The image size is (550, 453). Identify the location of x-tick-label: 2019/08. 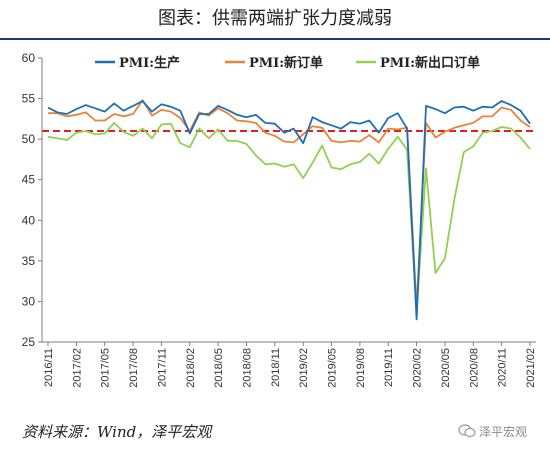
(361, 368).